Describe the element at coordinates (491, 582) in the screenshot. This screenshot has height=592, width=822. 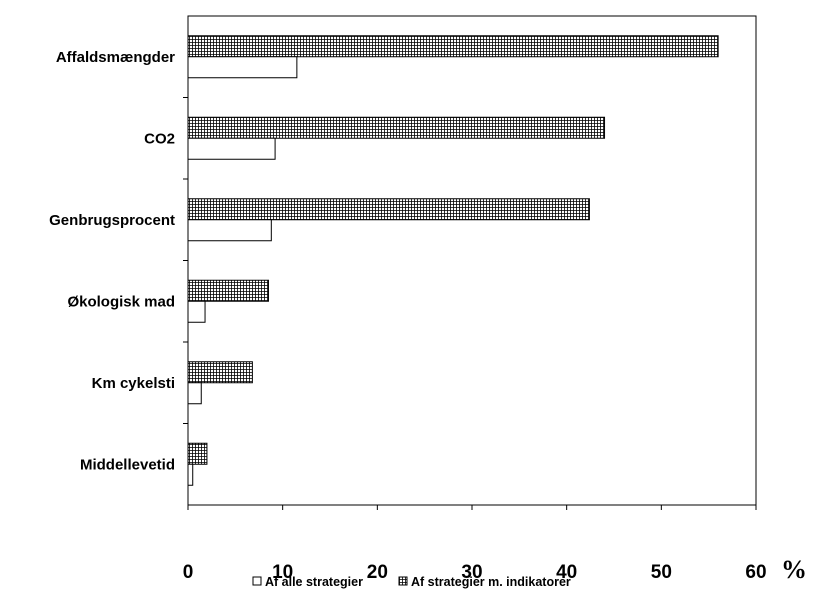
I see `legend-label-strategier-m-indikatorer: Af strategier m. indikatorer` at that location.